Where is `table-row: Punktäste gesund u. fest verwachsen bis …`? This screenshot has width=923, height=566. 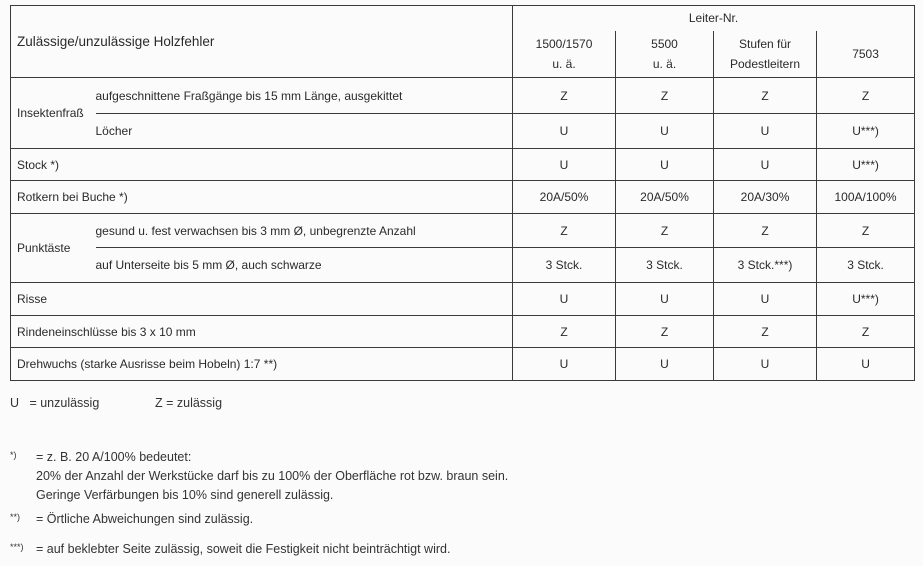
table-row: Punktäste gesund u. fest verwachsen bis … is located at coordinates (463, 248).